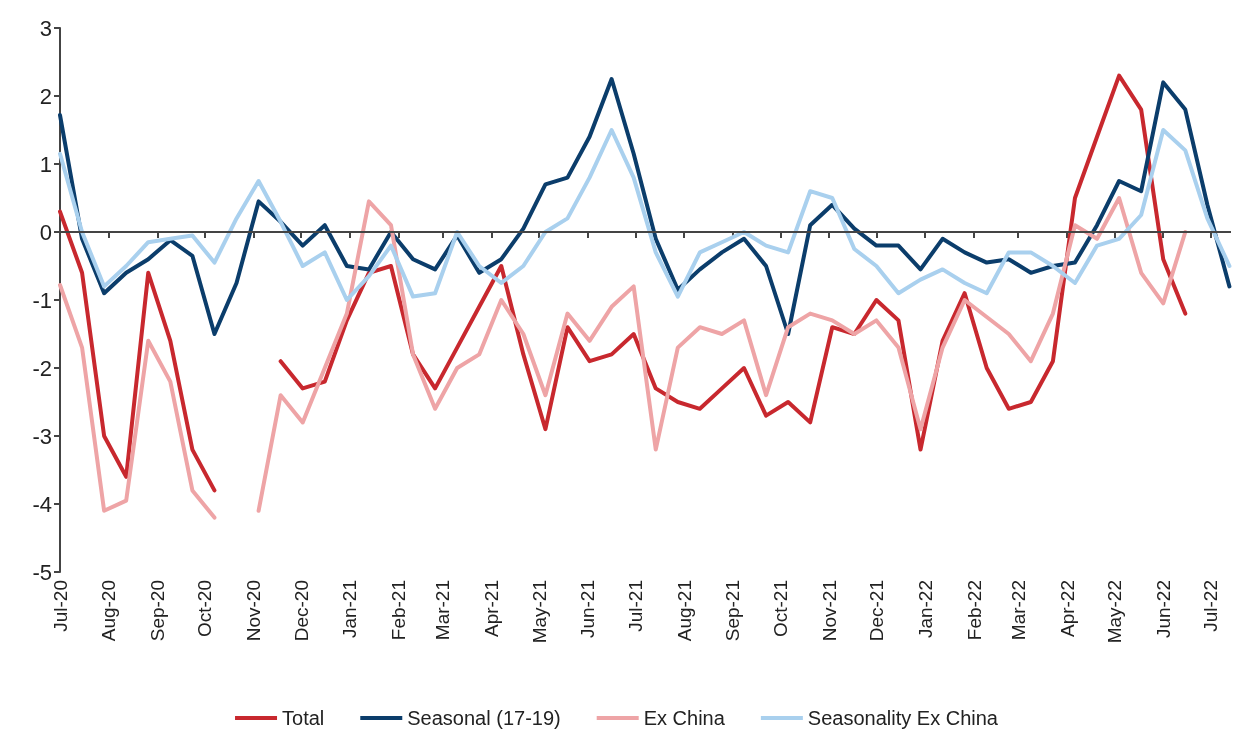  What do you see at coordinates (684, 718) in the screenshot?
I see `legend-label: Ex China` at bounding box center [684, 718].